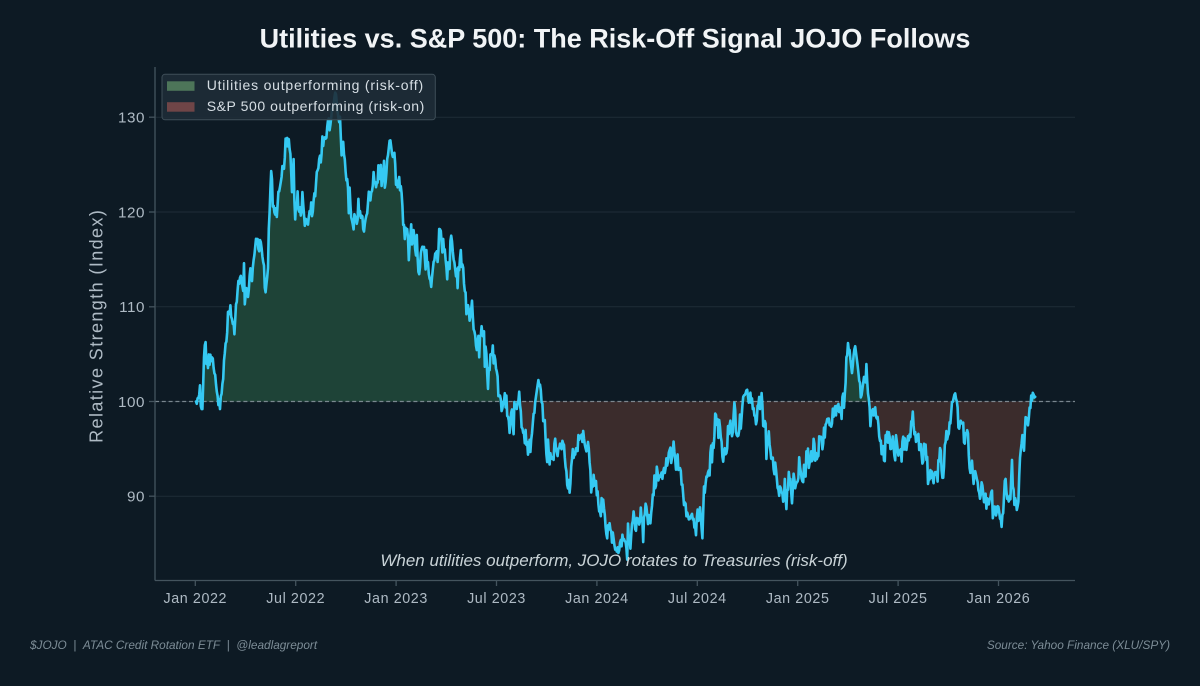  What do you see at coordinates (697, 599) in the screenshot?
I see `svg-text: Jul 2024` at bounding box center [697, 599].